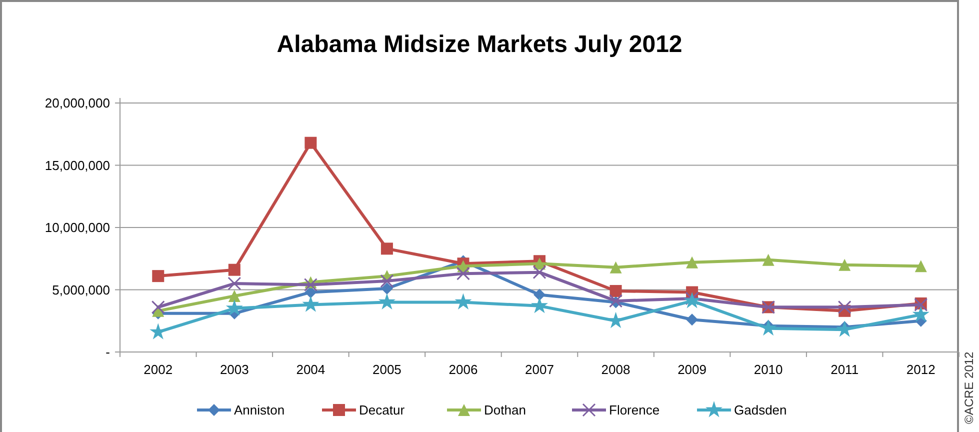 This screenshot has height=432, width=979. I want to click on x-tick-label: 2004, so click(311, 369).